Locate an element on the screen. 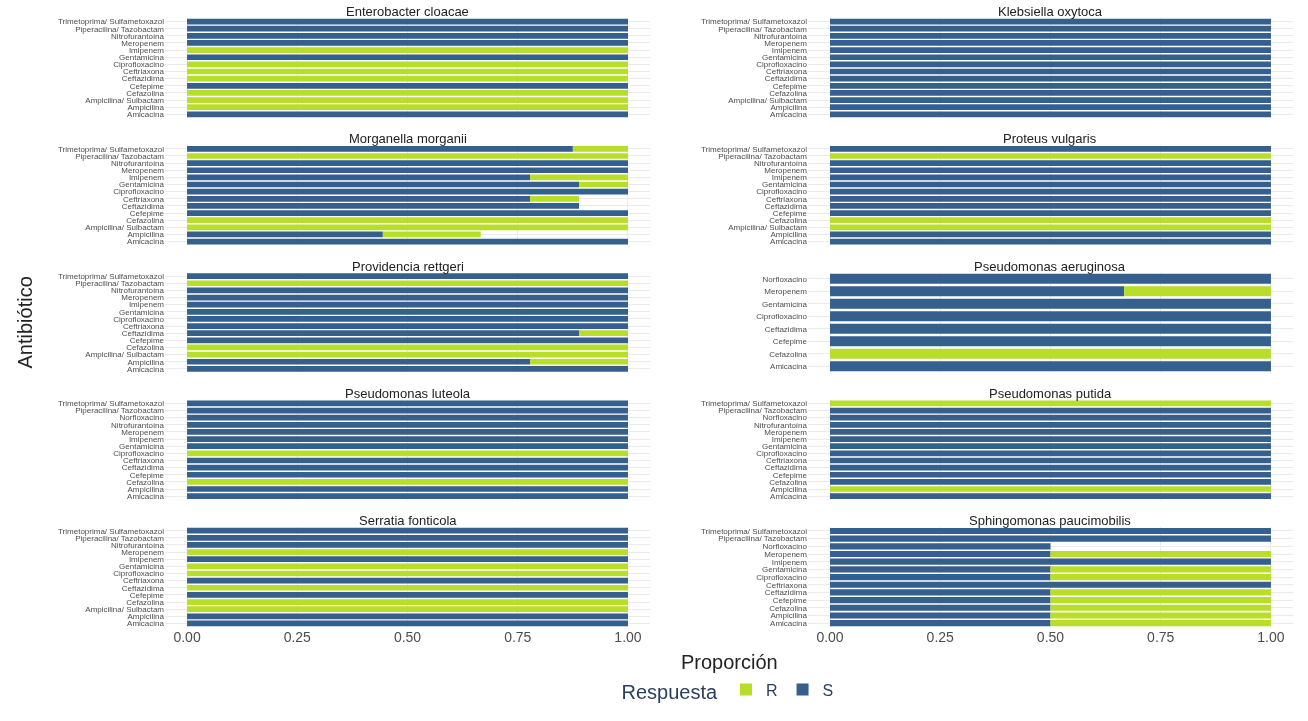  chart-title: Serratia fonticola is located at coordinates (408, 520).